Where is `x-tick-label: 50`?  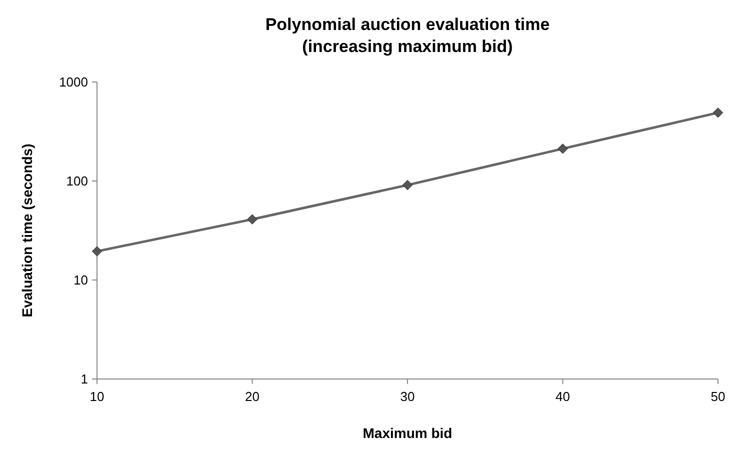
x-tick-label: 50 is located at coordinates (718, 396).